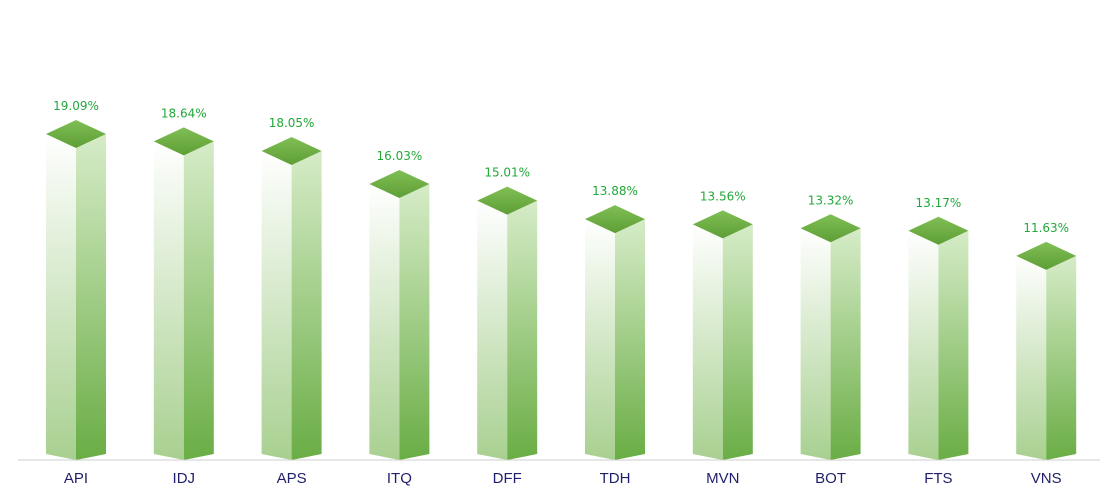  I want to click on value-label: 13.88%, so click(615, 191).